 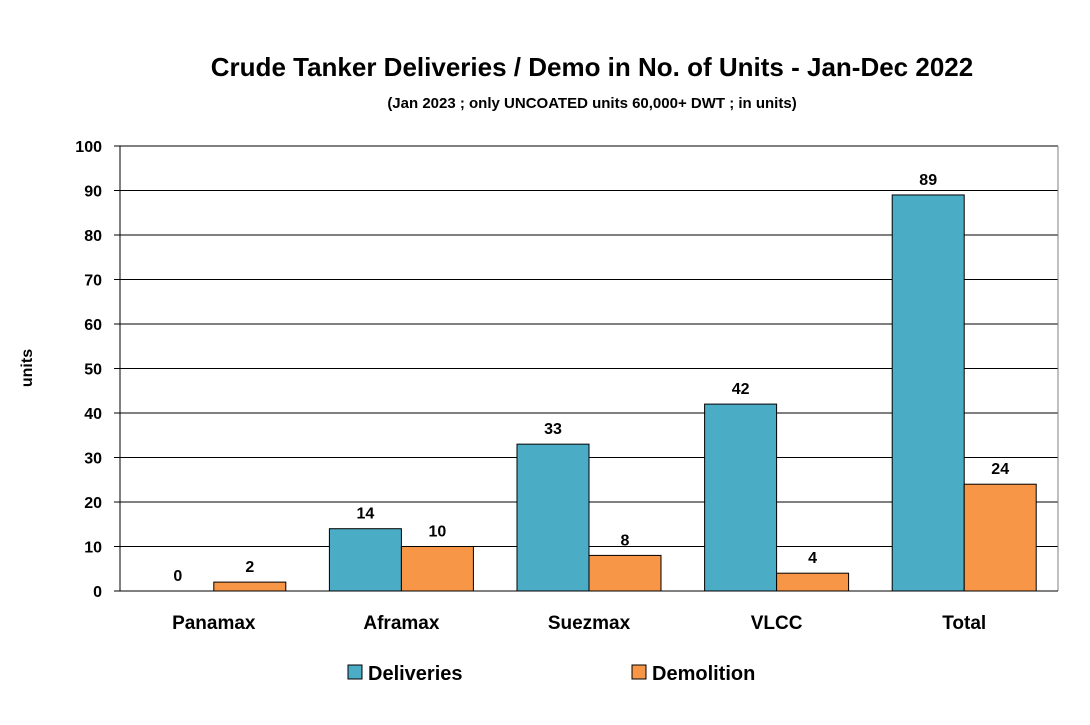 I want to click on legend-swatch-deliveries, so click(x=355, y=672).